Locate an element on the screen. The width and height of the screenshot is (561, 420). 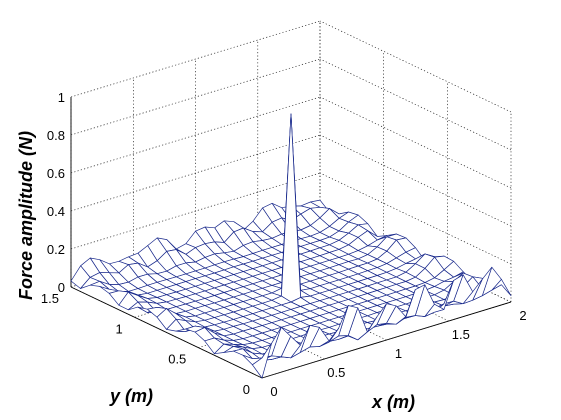
x-axis-title: x (m) is located at coordinates (393, 402).